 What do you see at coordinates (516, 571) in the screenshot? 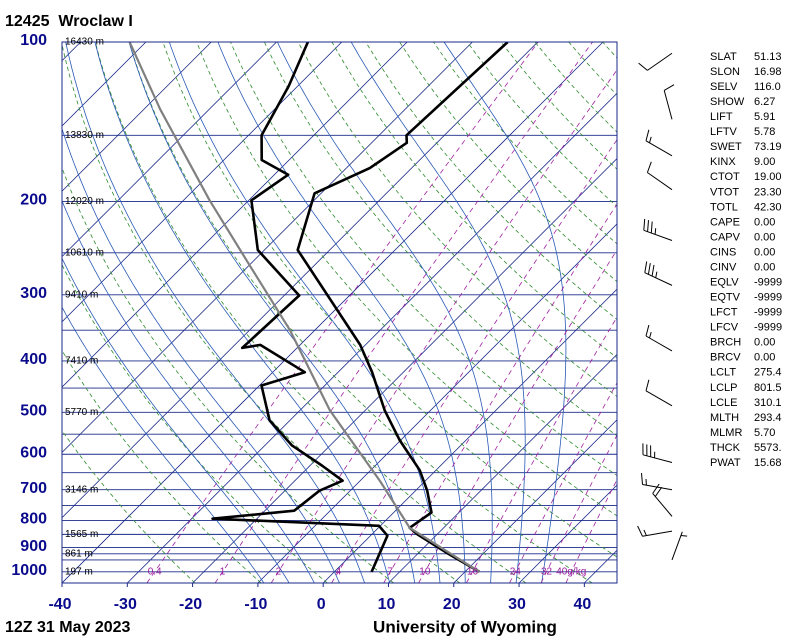
I see `mixing-ratio-label: 24` at bounding box center [516, 571].